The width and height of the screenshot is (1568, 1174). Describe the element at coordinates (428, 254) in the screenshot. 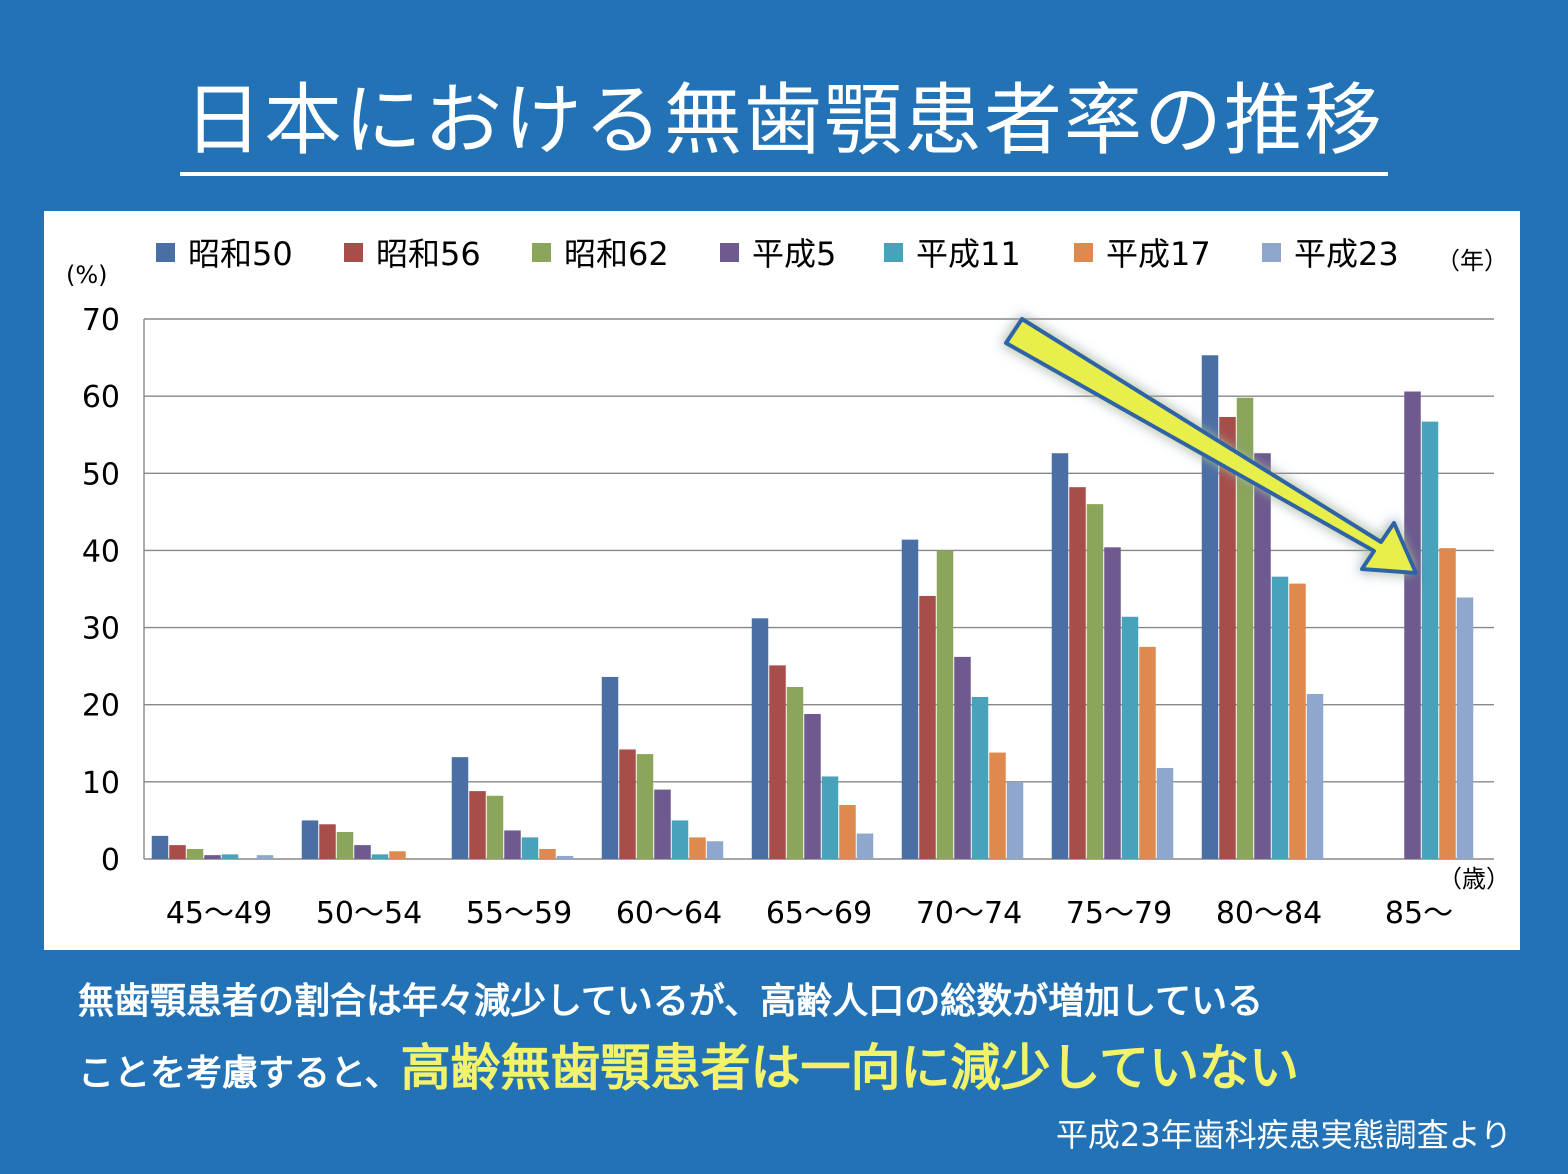

I see `legend-label: 昭和56` at that location.